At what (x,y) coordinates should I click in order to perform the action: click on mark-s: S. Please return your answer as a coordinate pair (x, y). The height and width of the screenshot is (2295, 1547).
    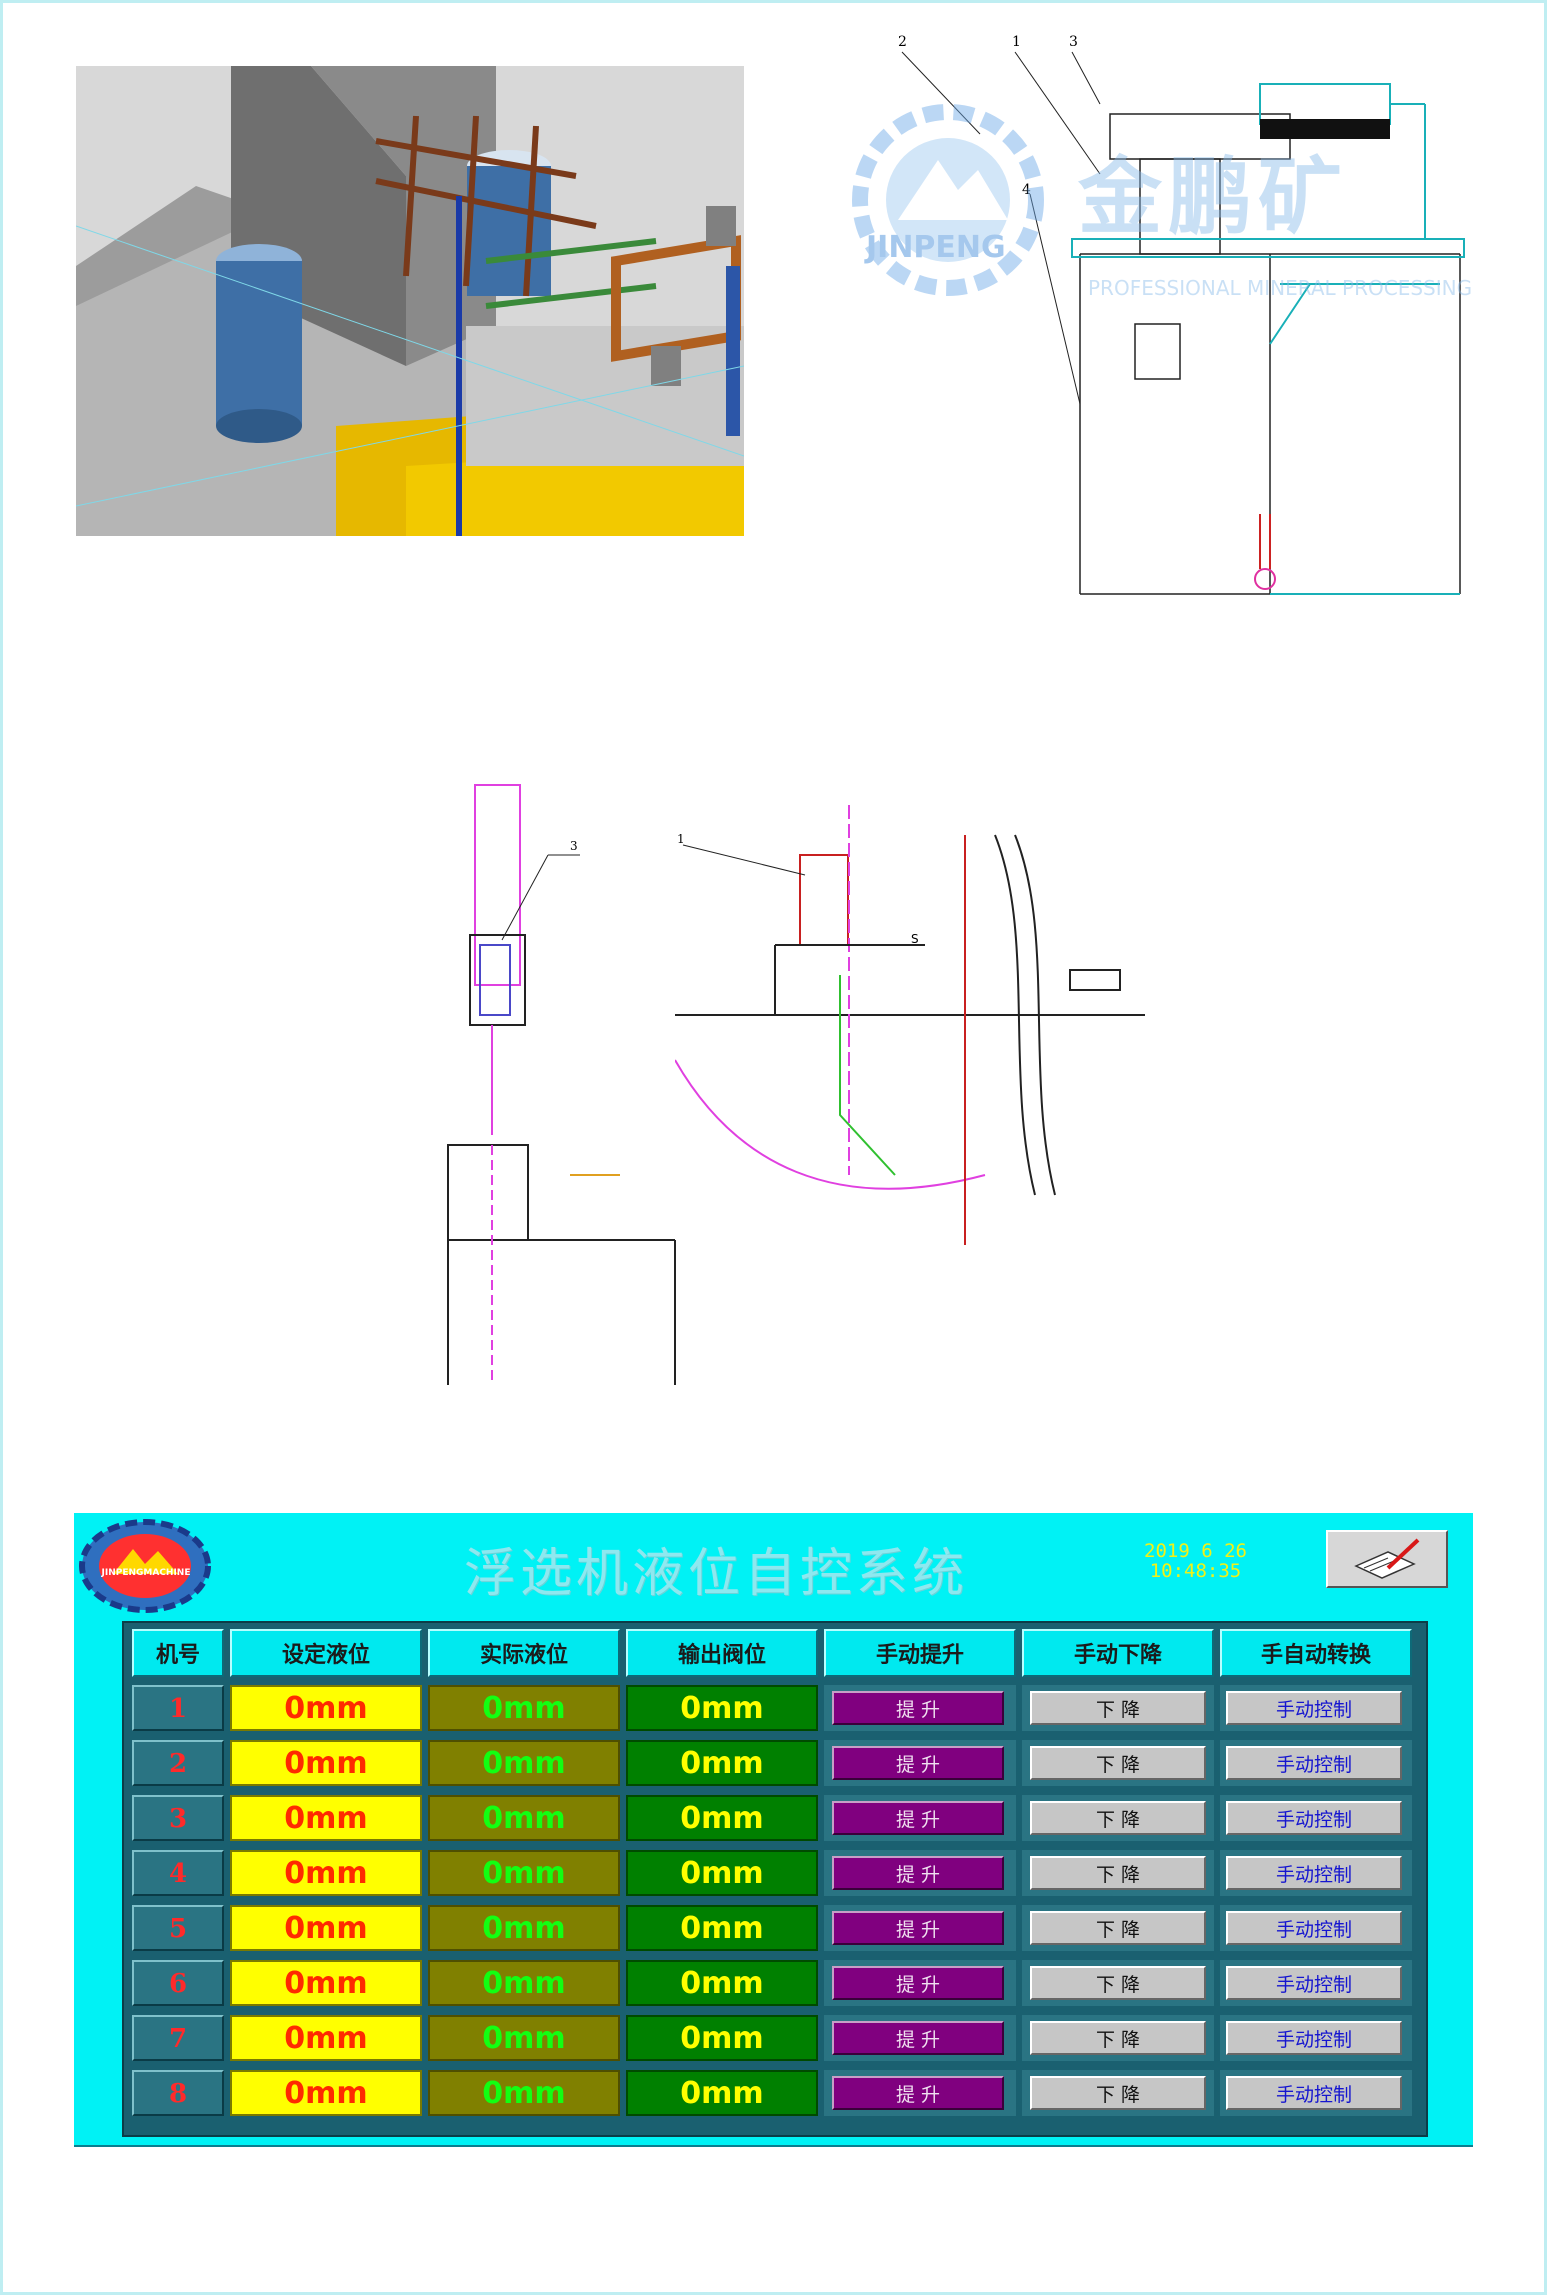
    Looking at the image, I should click on (915, 939).